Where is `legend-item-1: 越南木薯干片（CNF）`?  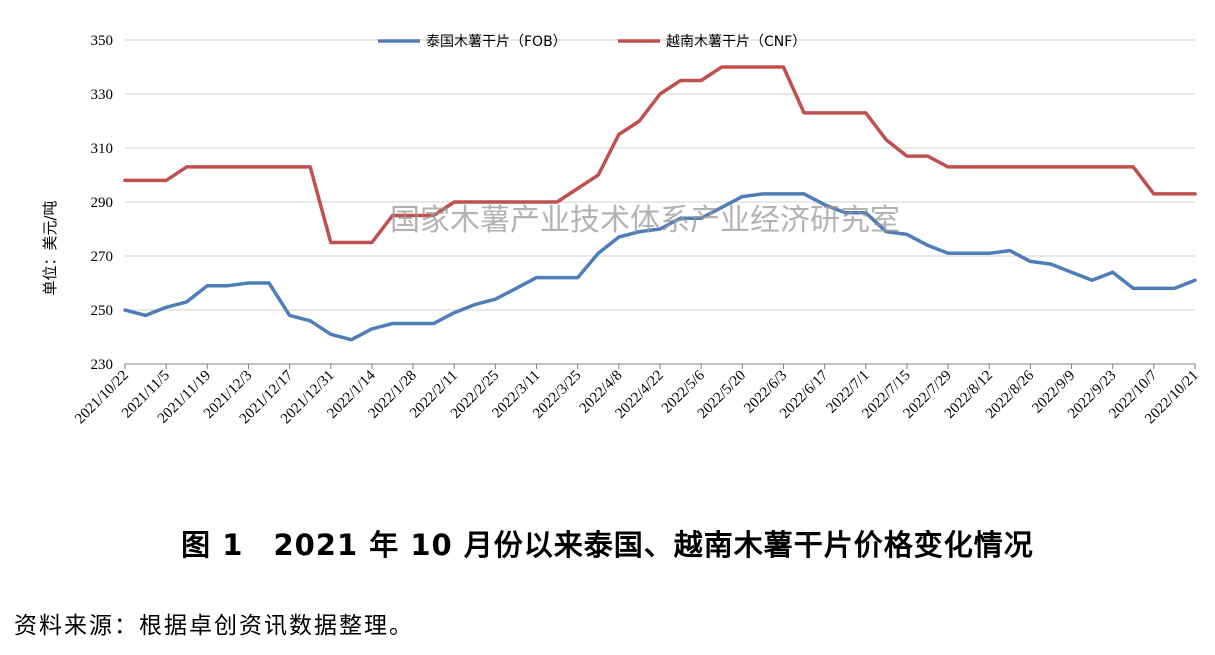 legend-item-1: 越南木薯干片（CNF） is located at coordinates (712, 42).